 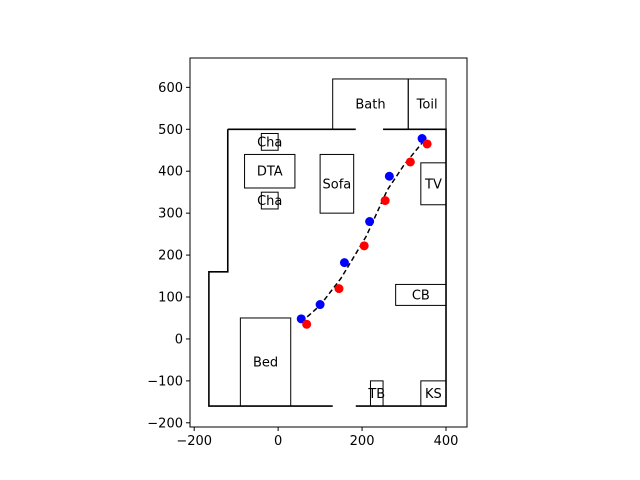 I want to click on y-tick-label: 400, so click(x=170, y=172).